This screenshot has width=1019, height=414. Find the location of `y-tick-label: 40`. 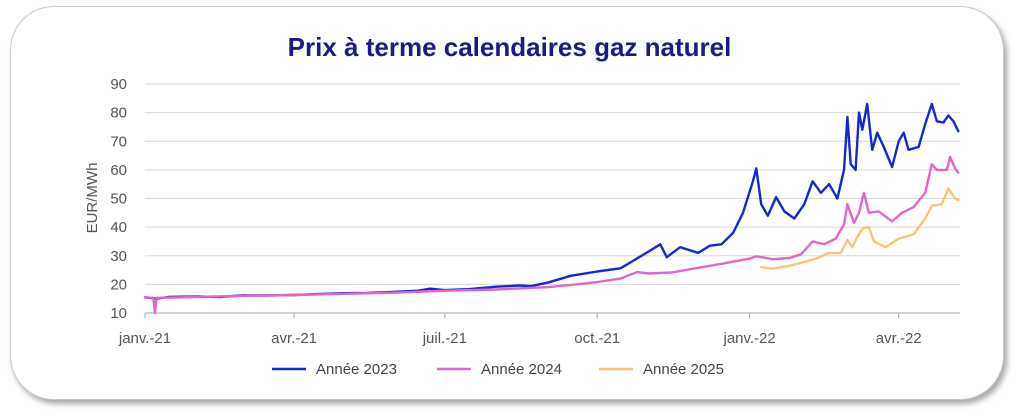

y-tick-label: 40 is located at coordinates (118, 227).